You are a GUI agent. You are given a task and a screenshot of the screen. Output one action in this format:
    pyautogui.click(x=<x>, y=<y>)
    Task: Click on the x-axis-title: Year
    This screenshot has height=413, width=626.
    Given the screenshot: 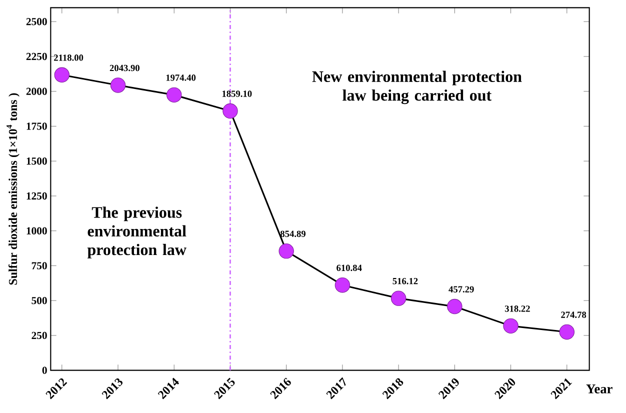 What is the action you would take?
    pyautogui.click(x=599, y=389)
    